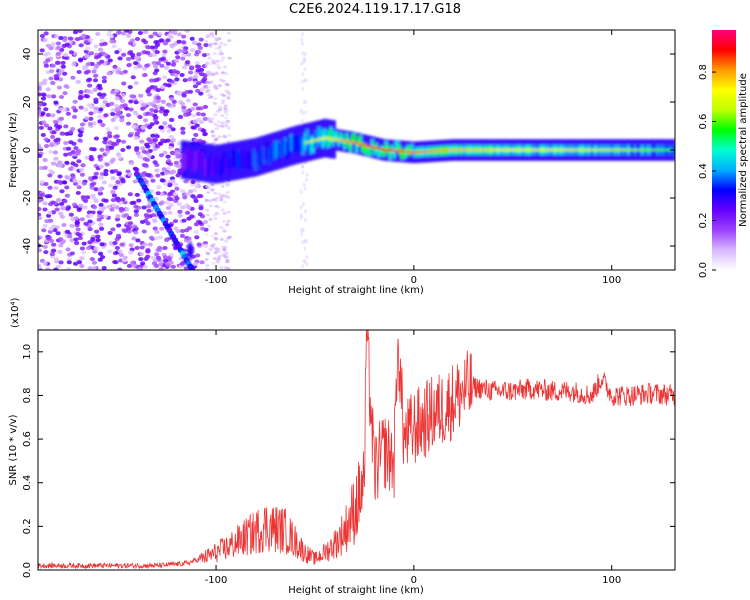 Image resolution: width=750 pixels, height=600 pixels. I want to click on snr-x-label: Height of straight line (km), so click(356, 590).